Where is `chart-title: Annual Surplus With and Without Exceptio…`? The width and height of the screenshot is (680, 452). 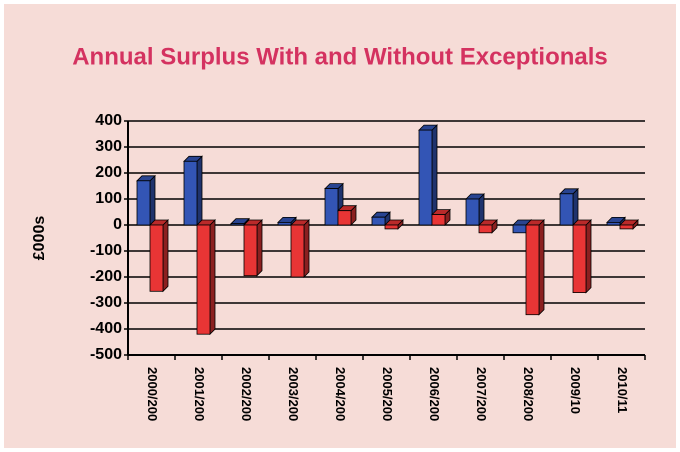
chart-title: Annual Surplus With and Without Exceptio… is located at coordinates (340, 56).